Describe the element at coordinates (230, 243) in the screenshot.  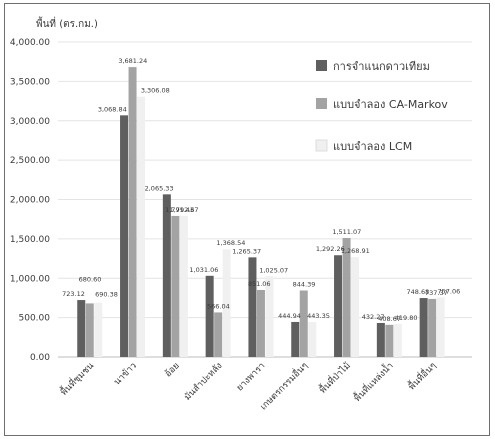
I see `data-label: 1,368.54` at that location.